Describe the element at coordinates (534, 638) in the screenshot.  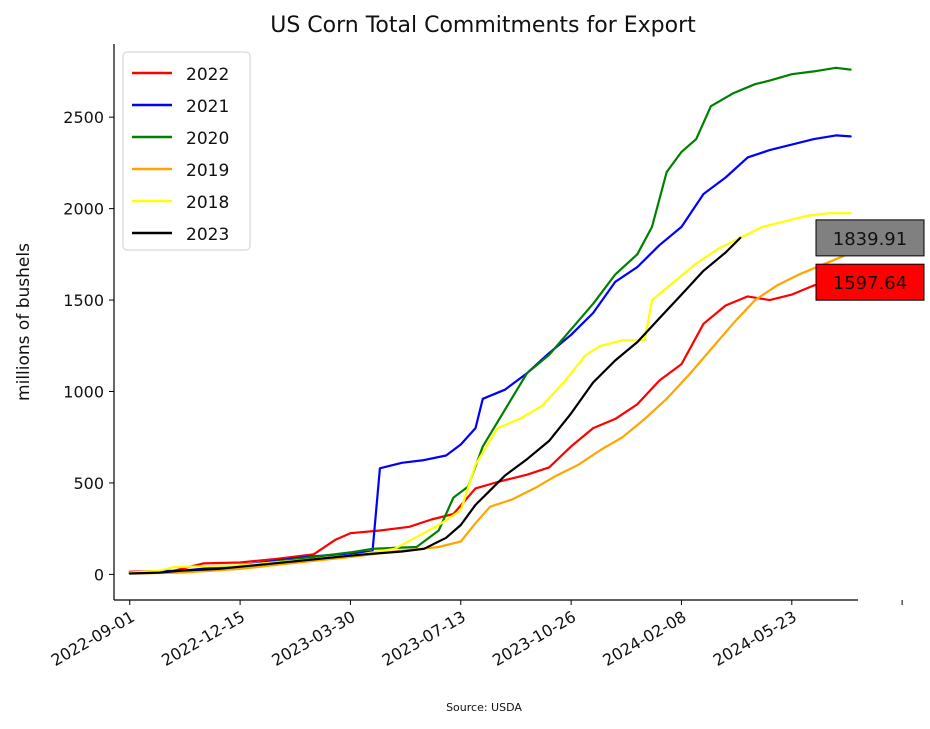
I see `x-tick-label: 2023-10-26` at that location.